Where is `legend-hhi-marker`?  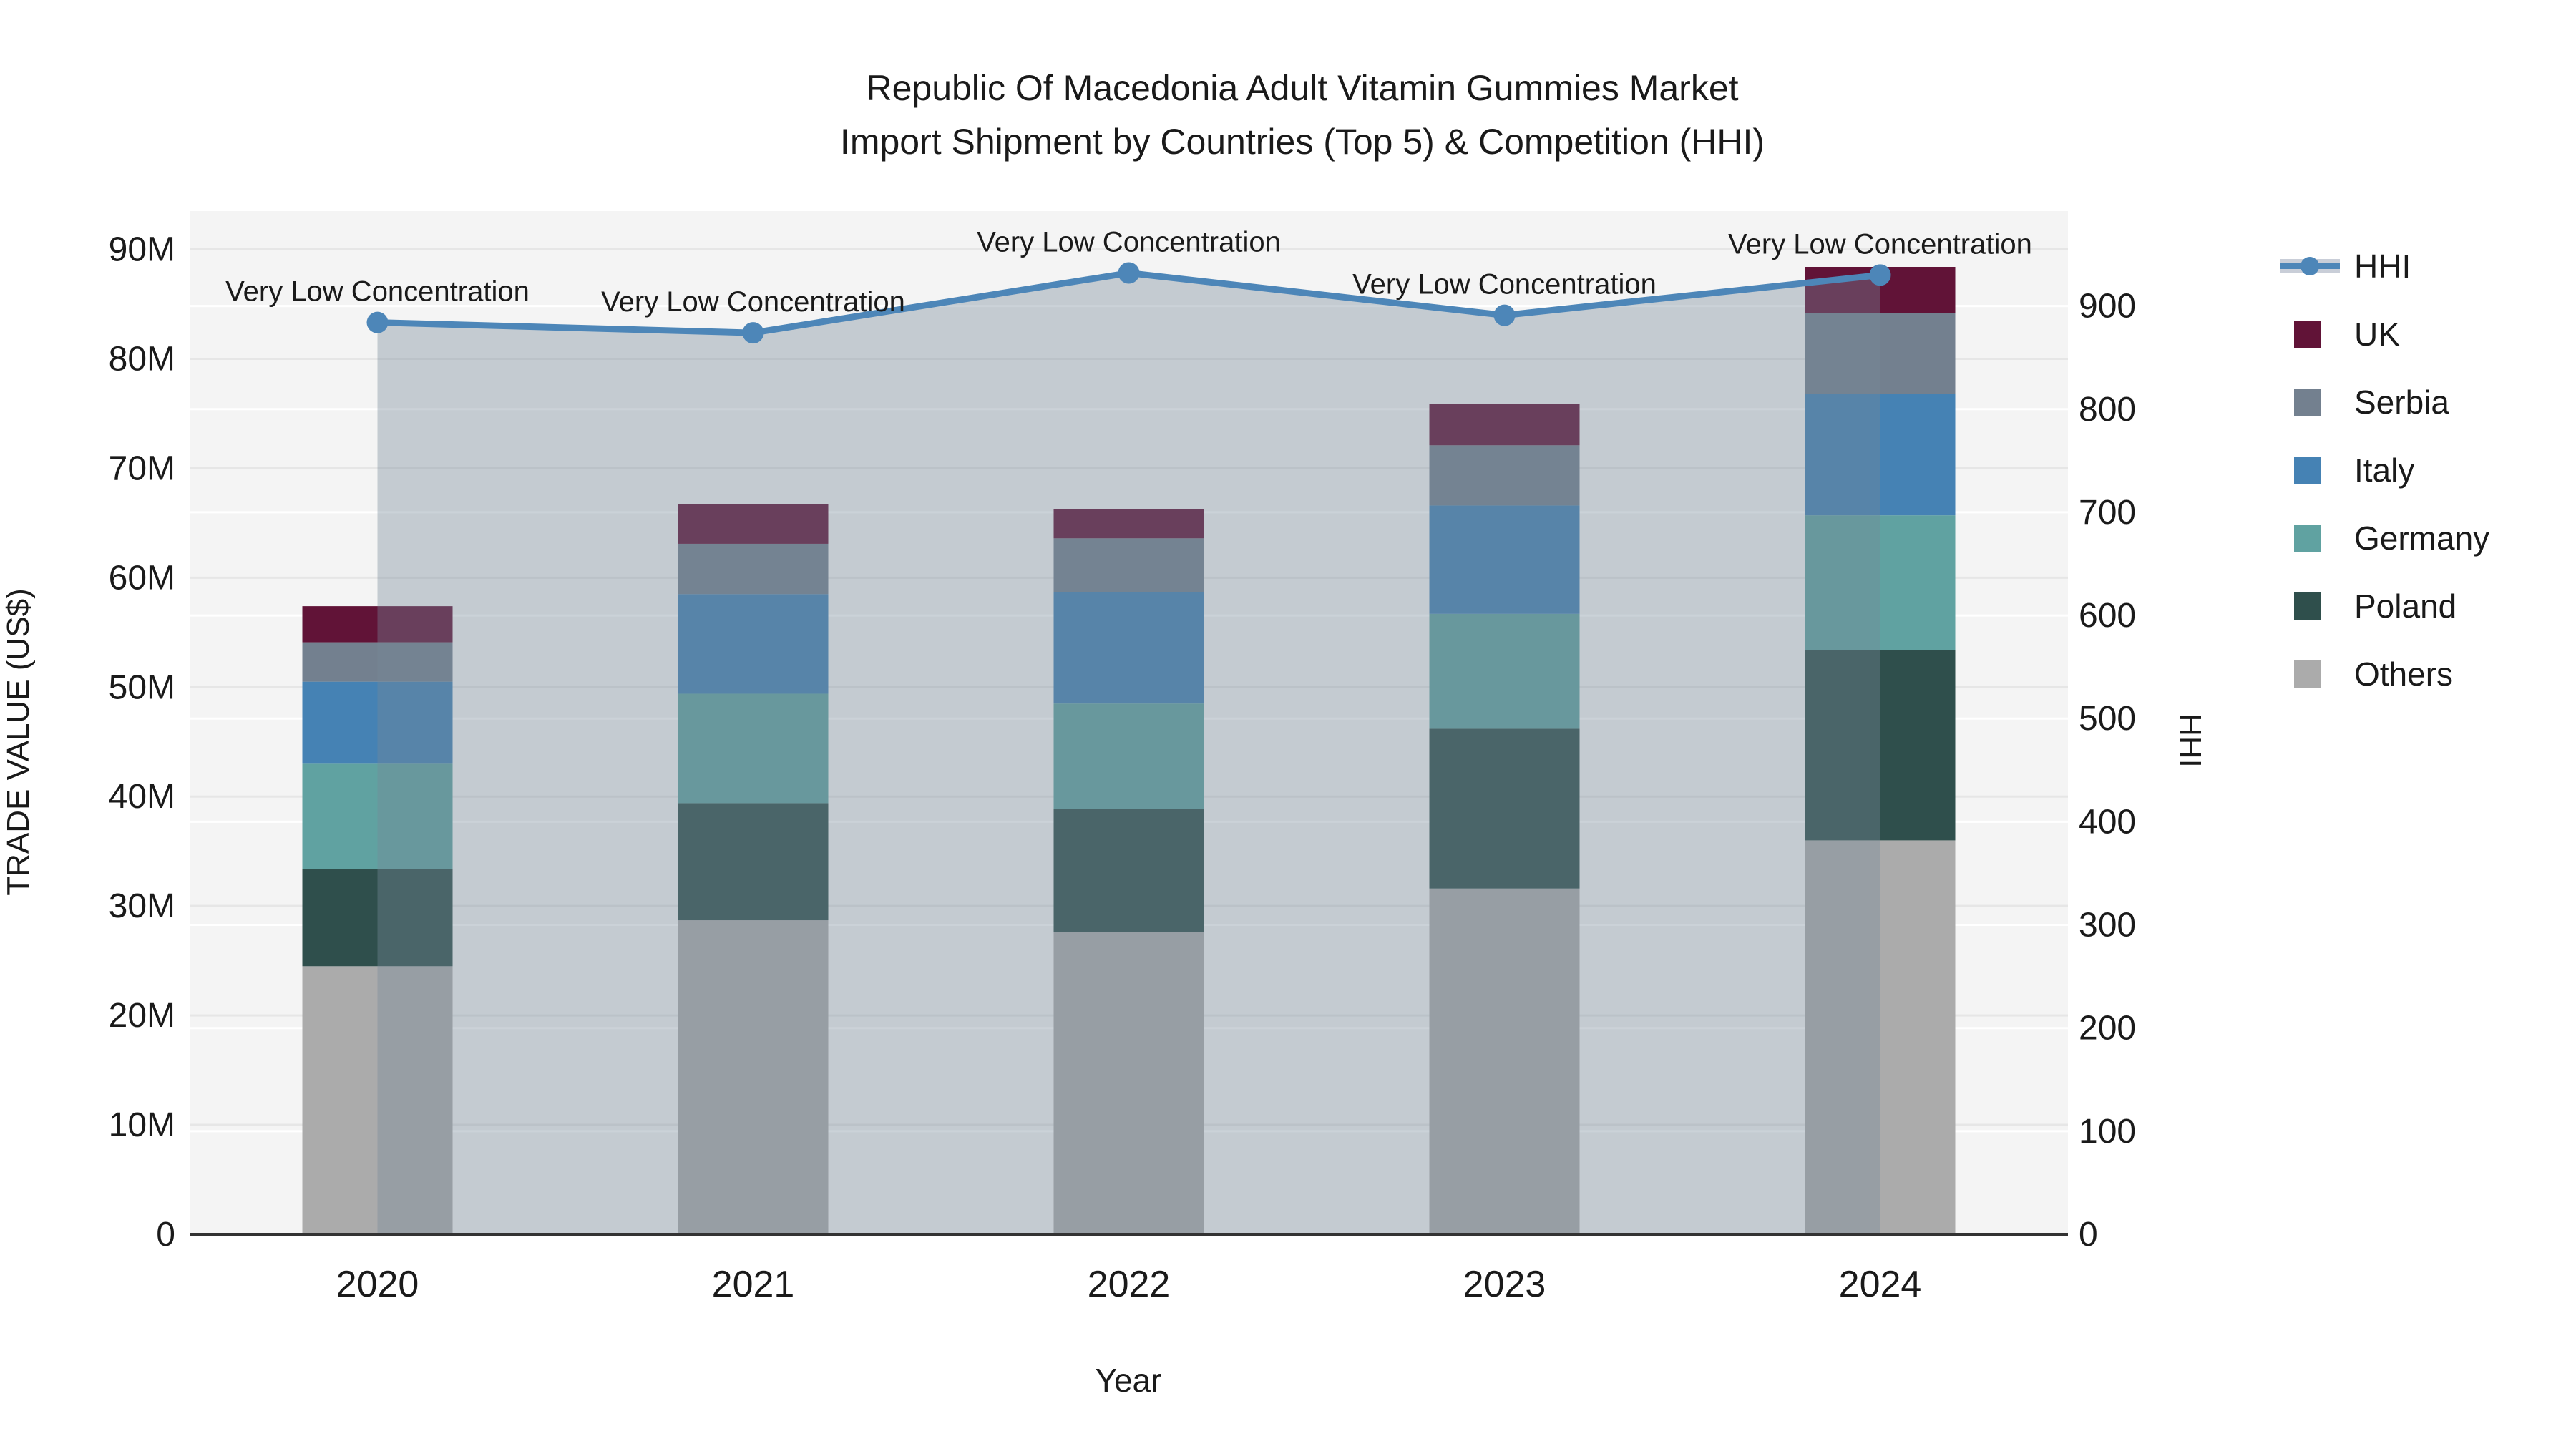 legend-hhi-marker is located at coordinates (2310, 266).